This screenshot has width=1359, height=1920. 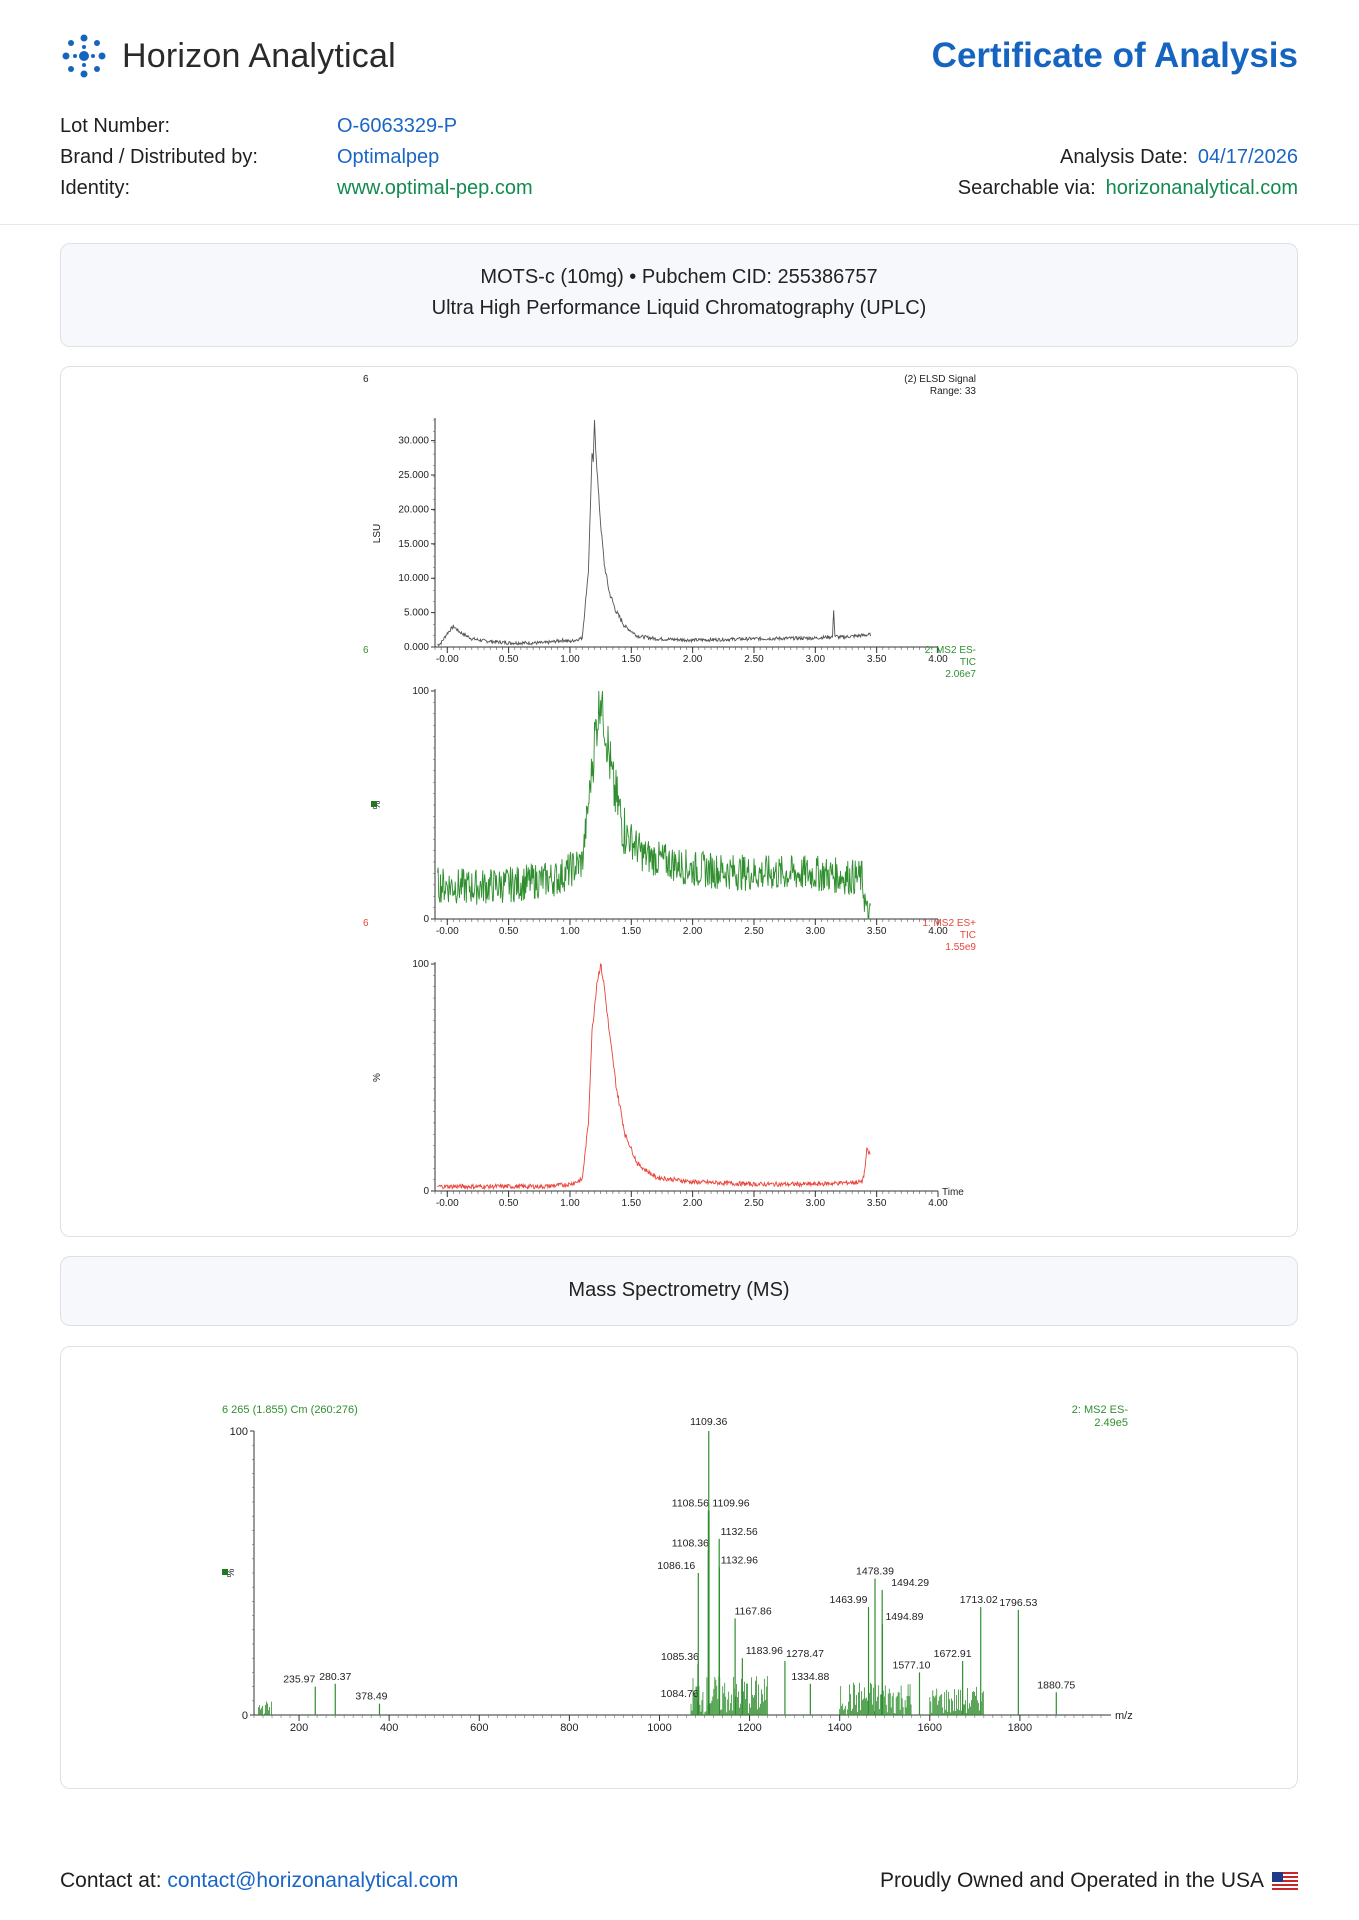 What do you see at coordinates (839, 1728) in the screenshot?
I see `x-tick-label: 1400` at bounding box center [839, 1728].